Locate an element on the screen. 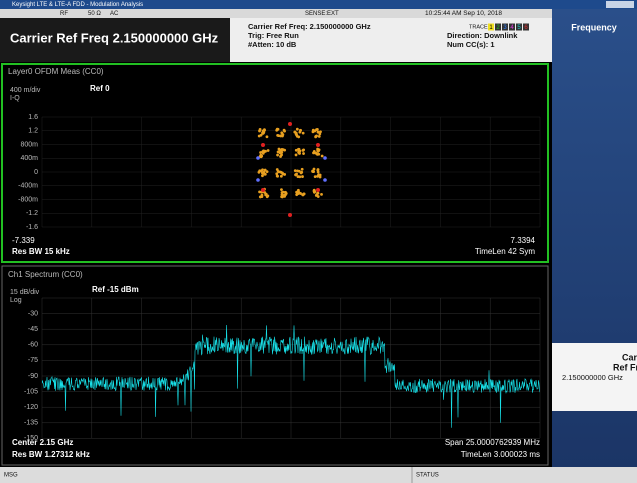 The width and height of the screenshot is (637, 483). y-tick-label: 0 is located at coordinates (36, 172).